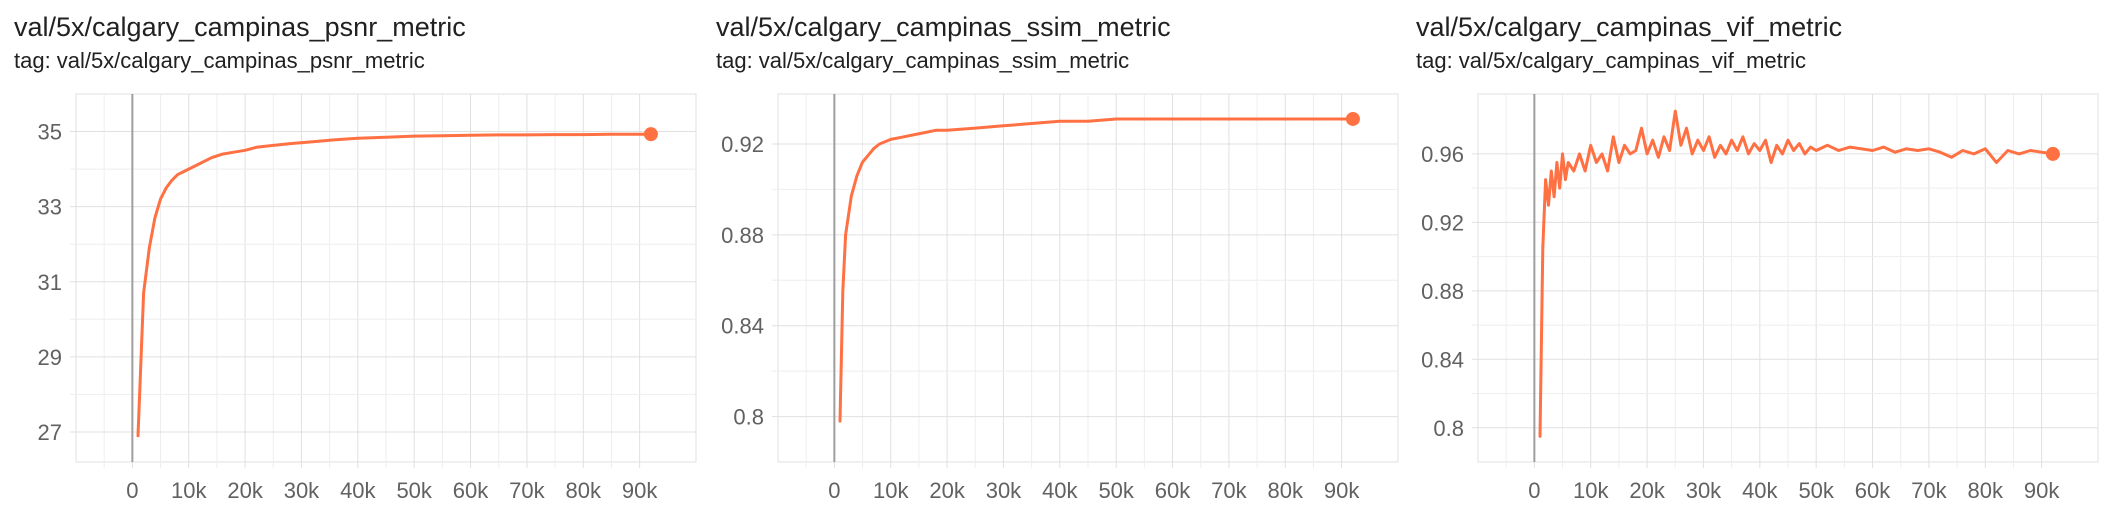  Describe the element at coordinates (240, 27) in the screenshot. I see `chart-title: val/5x/calgary_campinas_psnr_metric` at that location.